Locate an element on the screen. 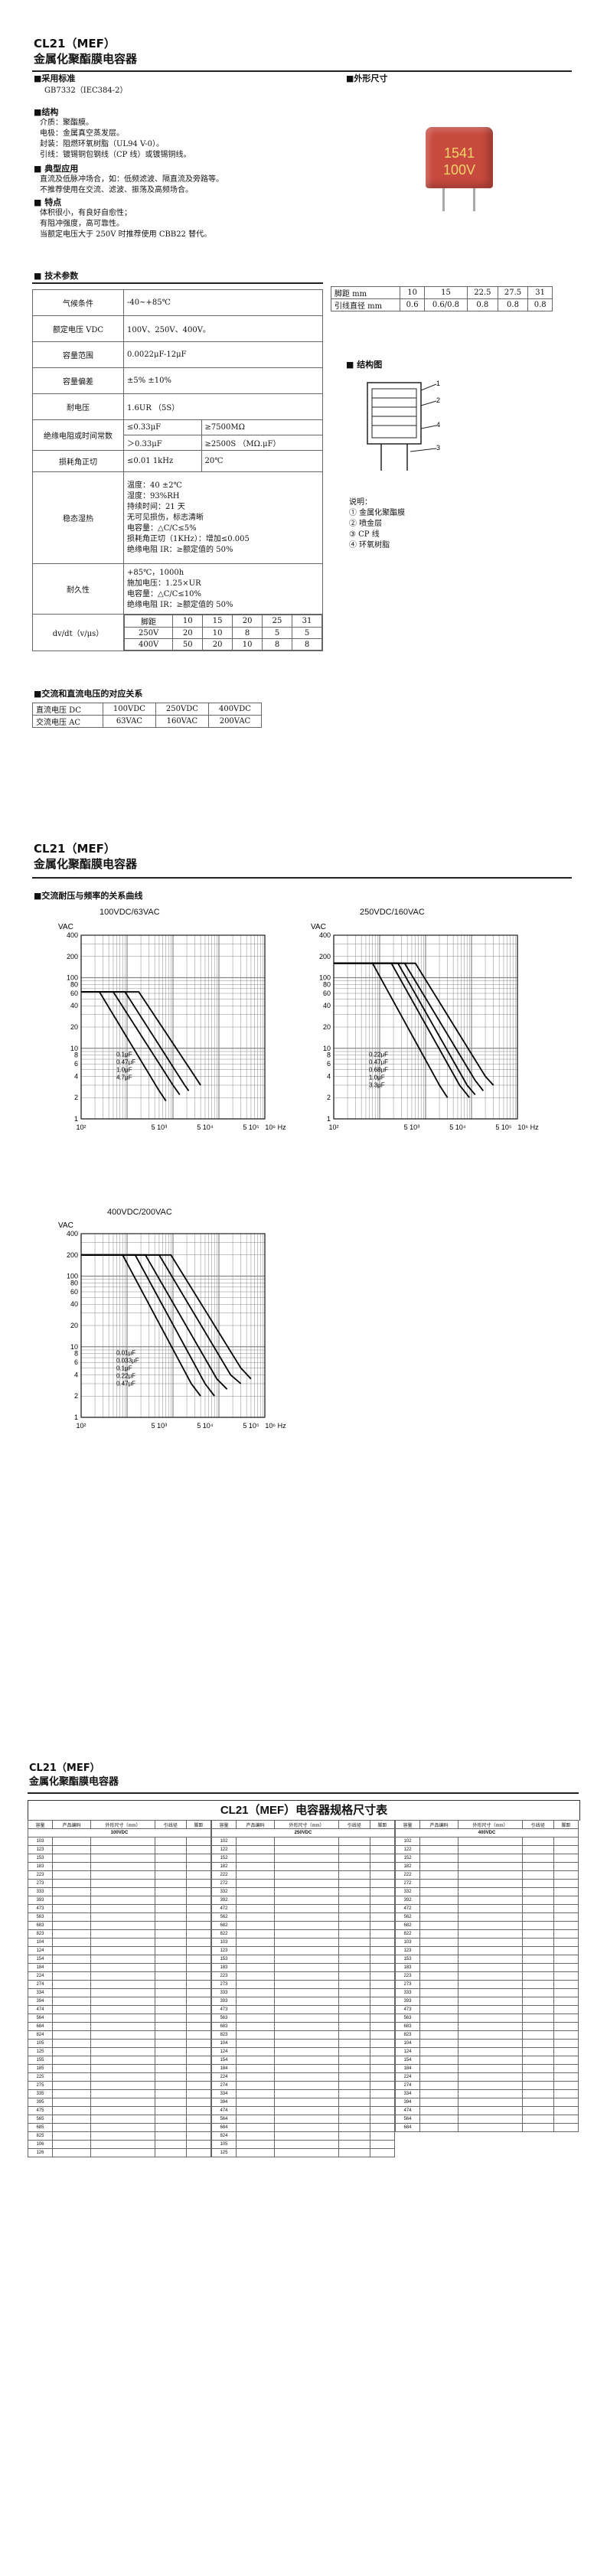  y-tick-label: 4 is located at coordinates (329, 1076).